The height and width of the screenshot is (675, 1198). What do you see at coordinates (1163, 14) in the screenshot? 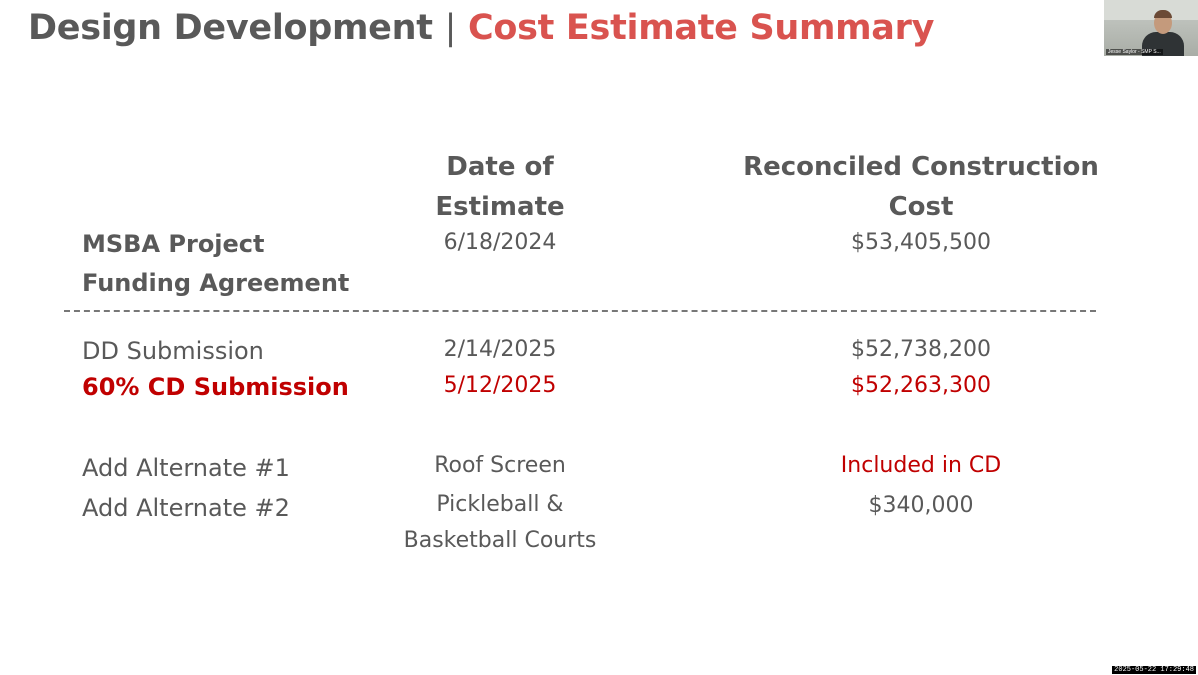
I see `participant-hair` at bounding box center [1163, 14].